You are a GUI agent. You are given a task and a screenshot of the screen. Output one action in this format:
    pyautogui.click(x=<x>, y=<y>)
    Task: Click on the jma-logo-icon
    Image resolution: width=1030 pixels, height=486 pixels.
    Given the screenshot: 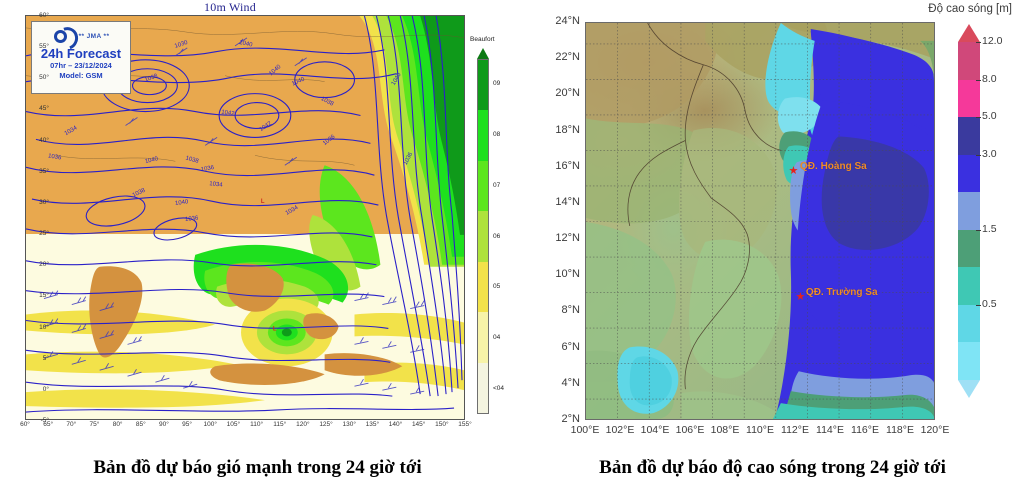 What is the action you would take?
    pyautogui.click(x=66, y=38)
    